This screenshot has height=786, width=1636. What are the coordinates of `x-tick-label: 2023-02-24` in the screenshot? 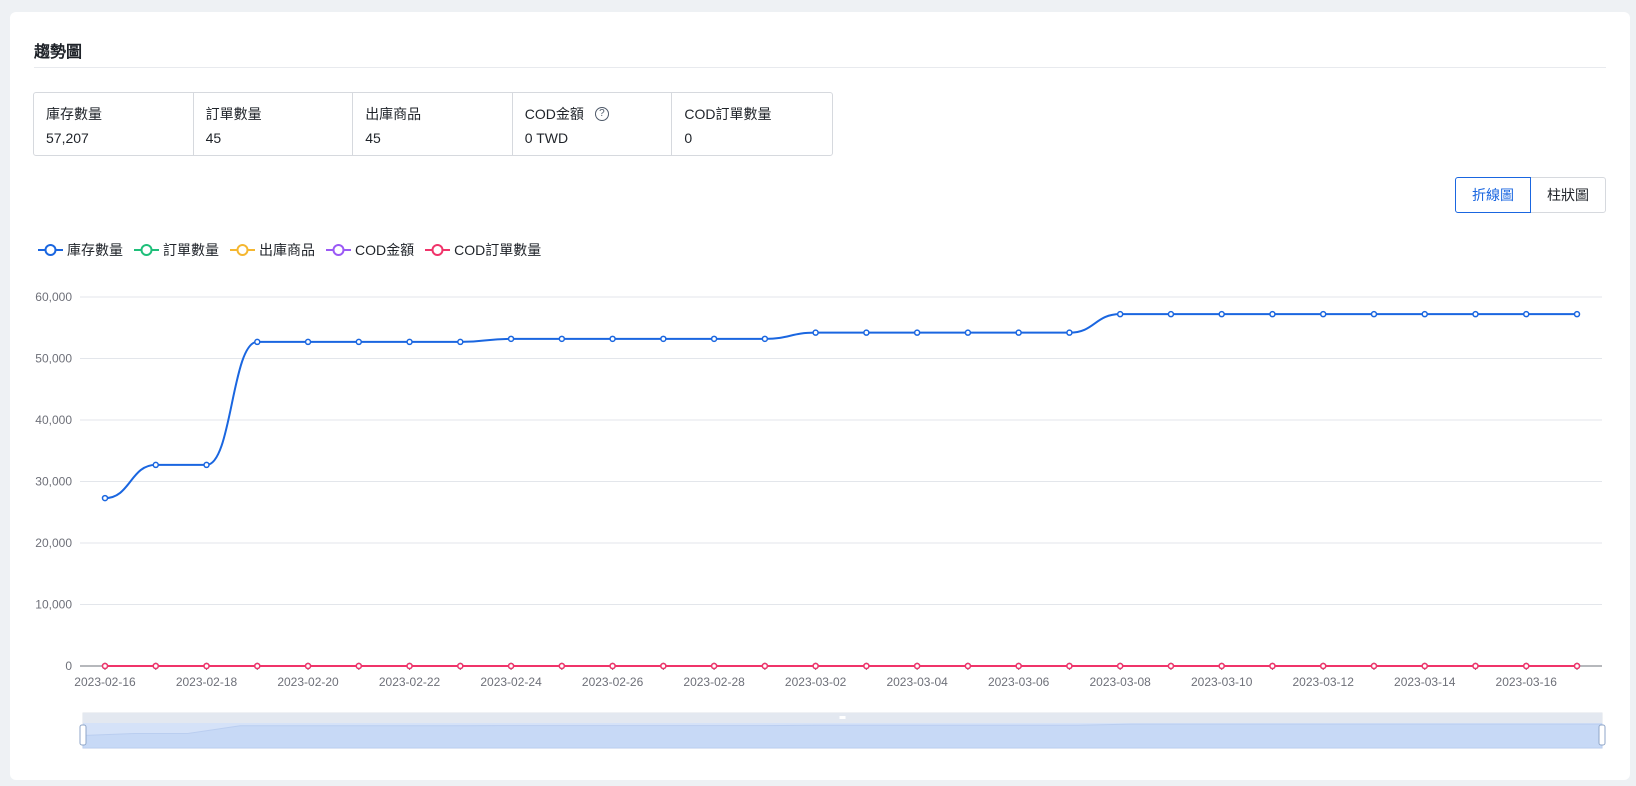 It's located at (511, 682).